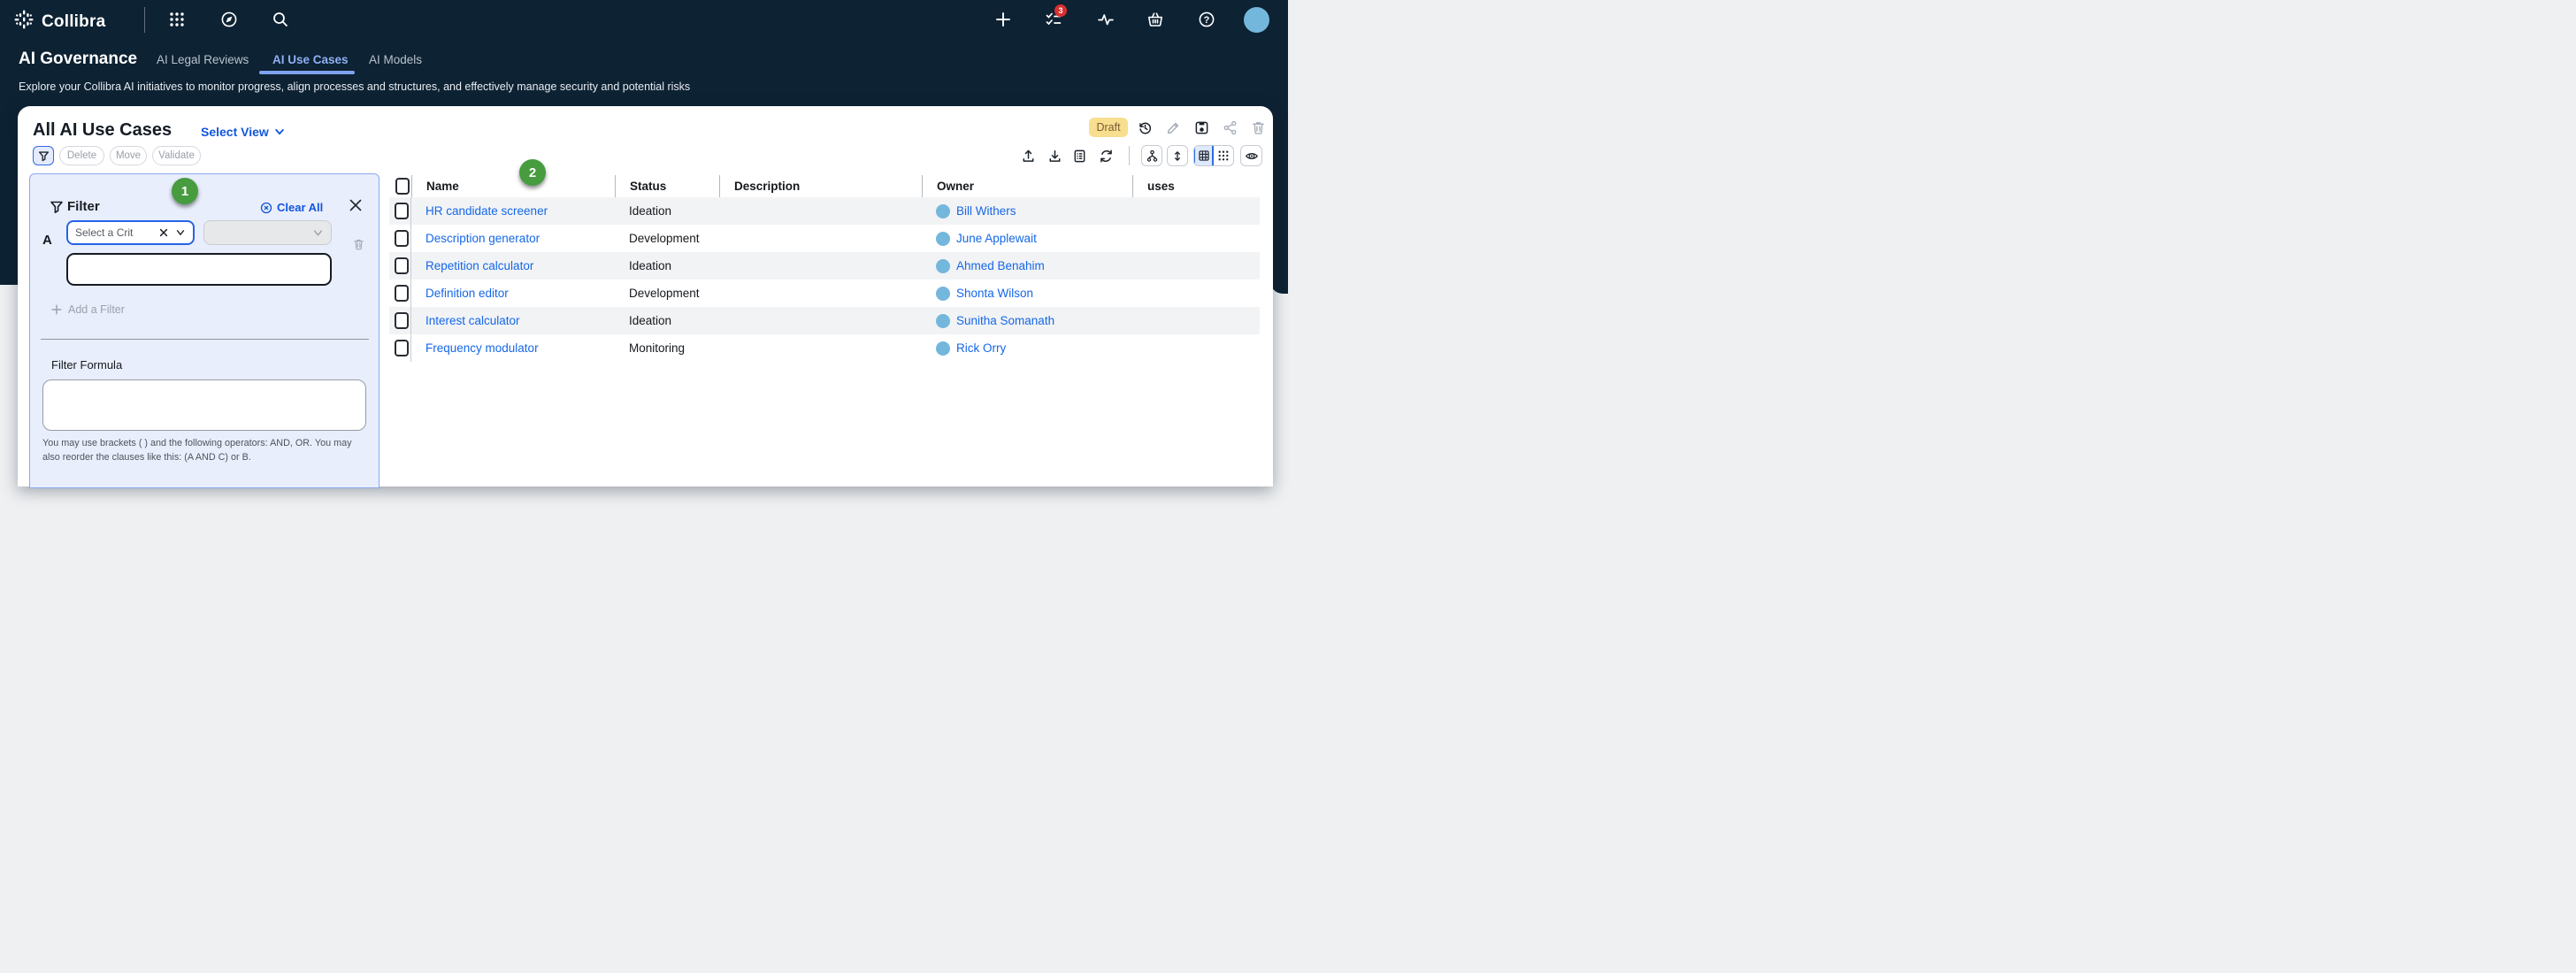 Image resolution: width=2576 pixels, height=973 pixels. What do you see at coordinates (1027, 210) in the screenshot?
I see `owner-cell: Bill Withers` at bounding box center [1027, 210].